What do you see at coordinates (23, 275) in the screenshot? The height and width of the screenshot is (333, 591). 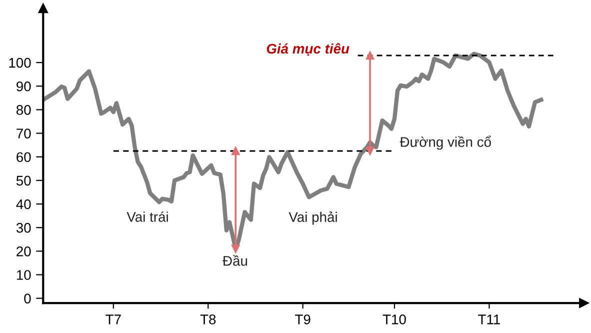 I see `y-tick-label: 10` at bounding box center [23, 275].